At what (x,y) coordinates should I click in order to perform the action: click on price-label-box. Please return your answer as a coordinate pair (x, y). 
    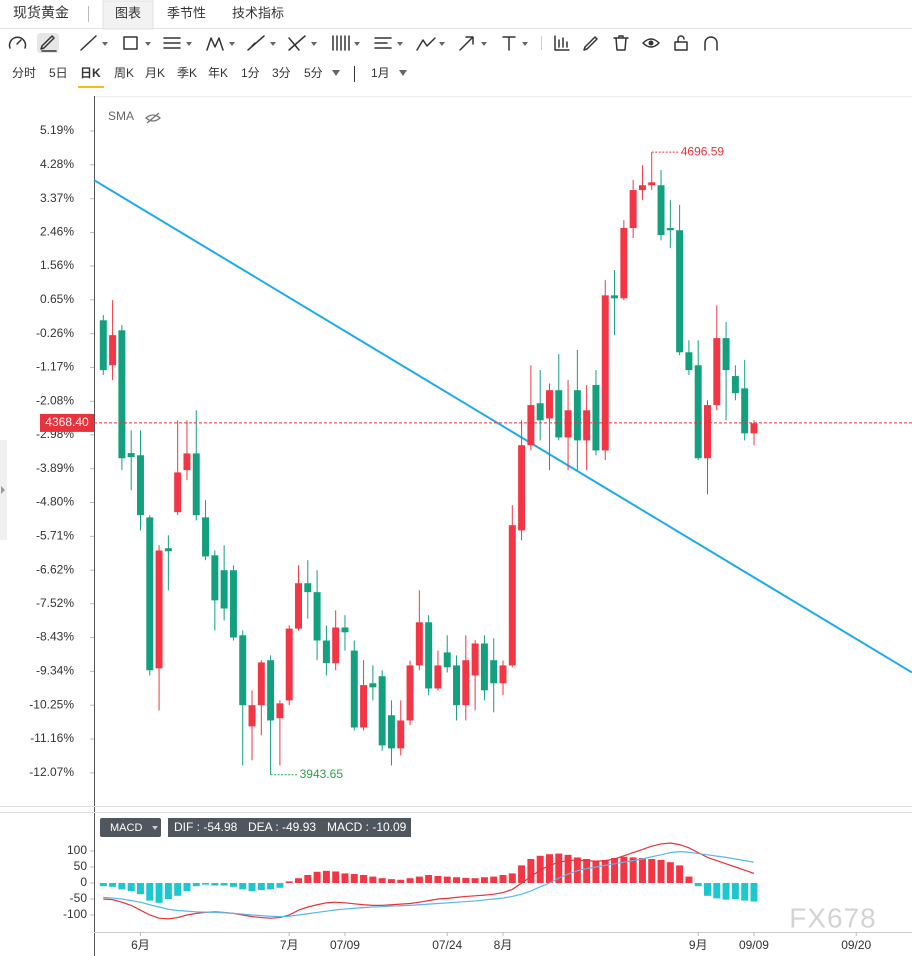
    Looking at the image, I should click on (67, 422).